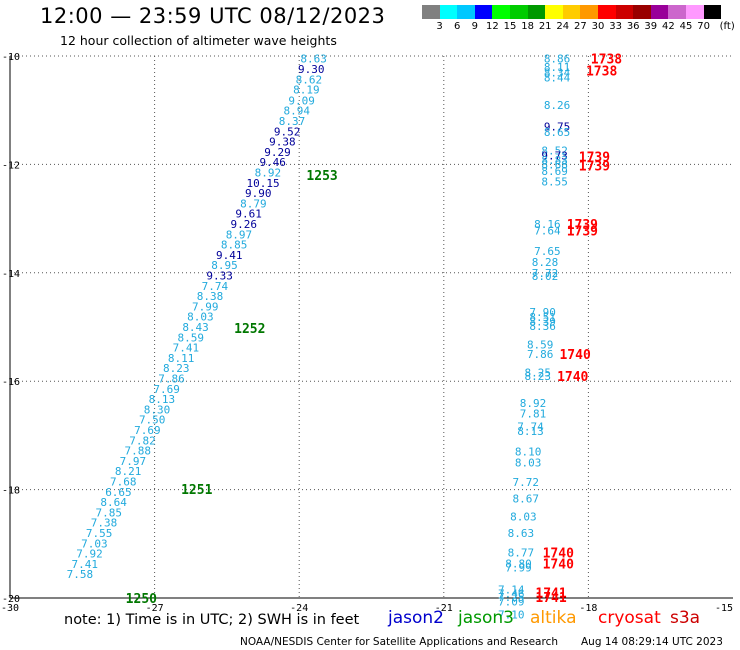 Image resolution: width=740 pixels, height=650 pixels. Describe the element at coordinates (306, 90) in the screenshot. I see `swh-value-label: 8.19` at that location.